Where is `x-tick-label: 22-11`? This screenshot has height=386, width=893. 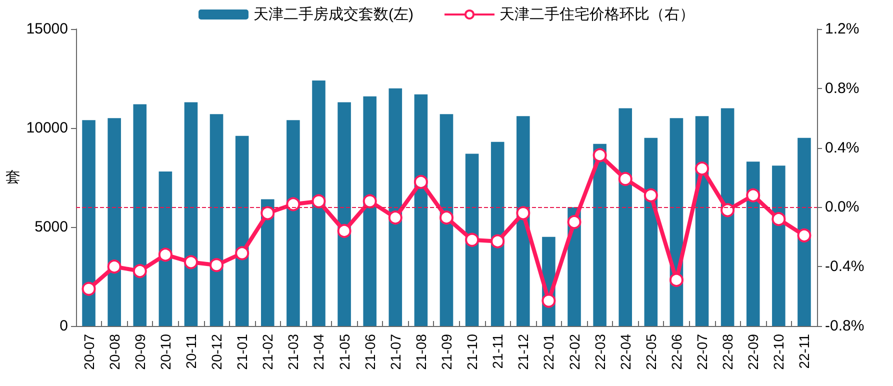 x-tick-label: 22-11 is located at coordinates (804, 351).